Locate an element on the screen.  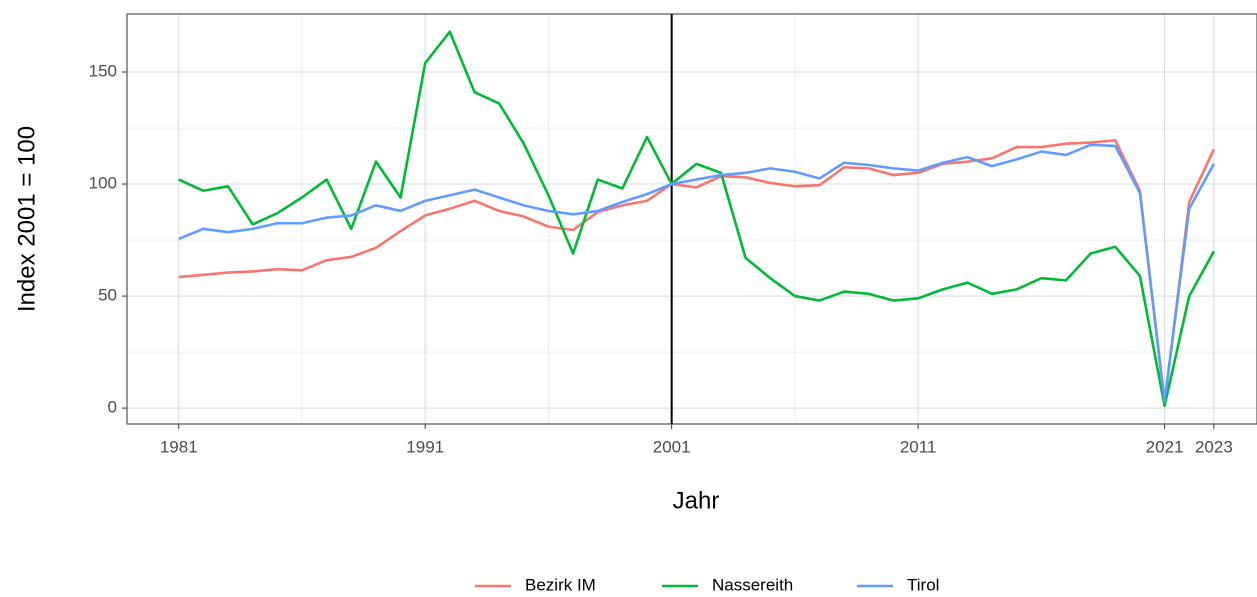
y-tick-label: 50 is located at coordinates (107, 295).